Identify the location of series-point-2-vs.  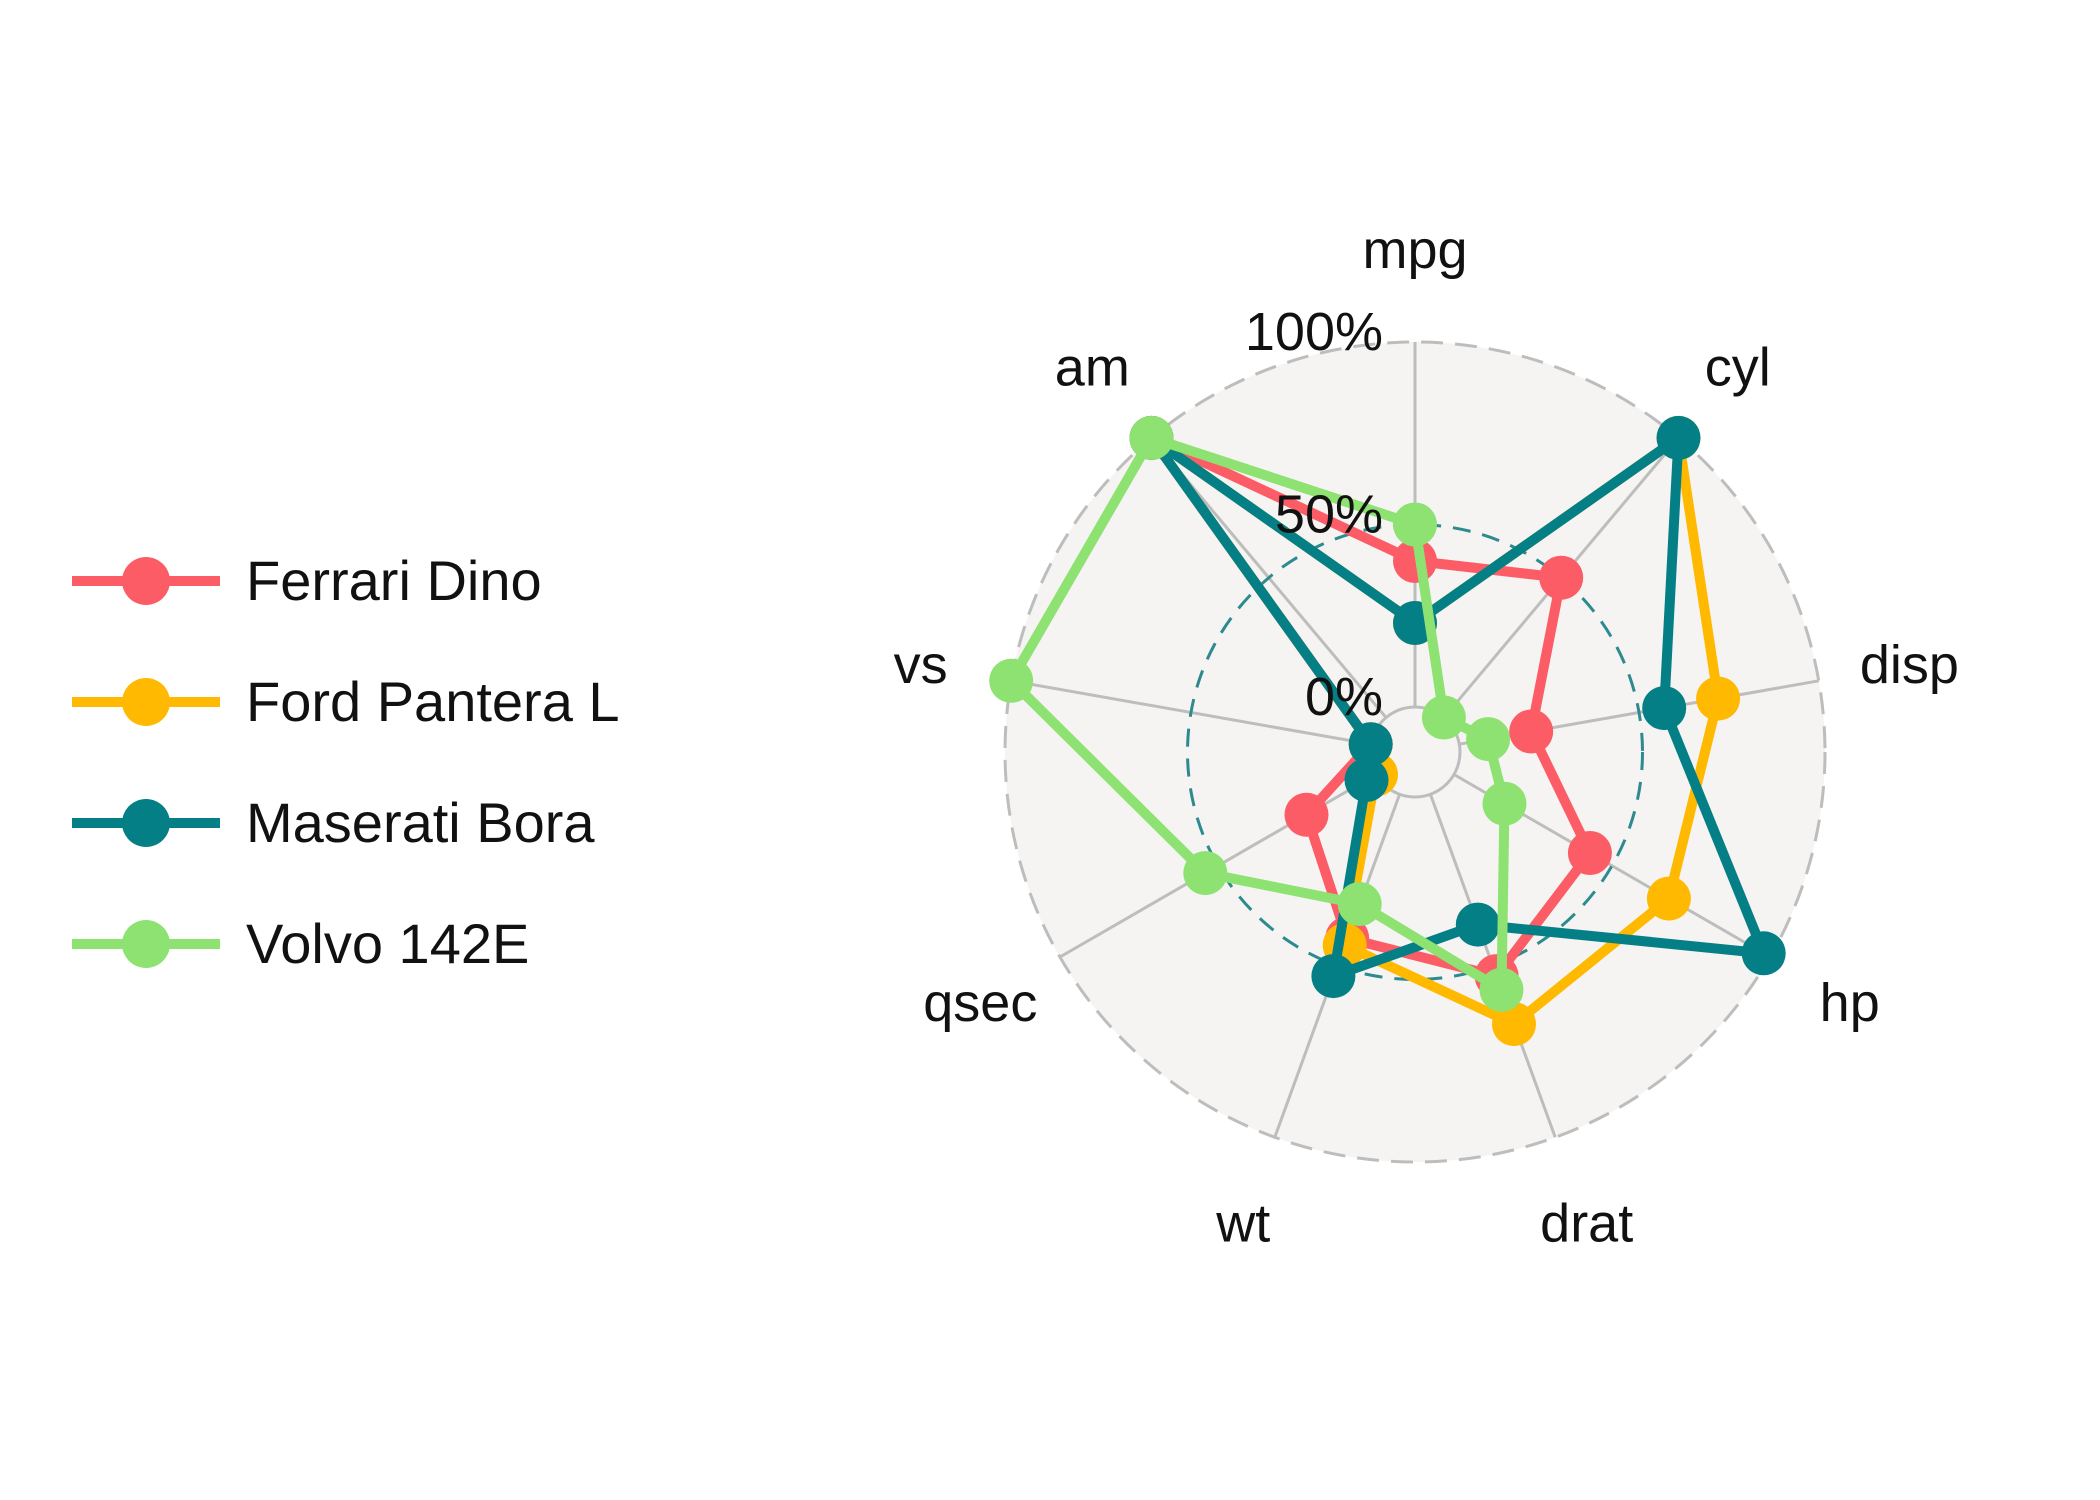
(1370, 744).